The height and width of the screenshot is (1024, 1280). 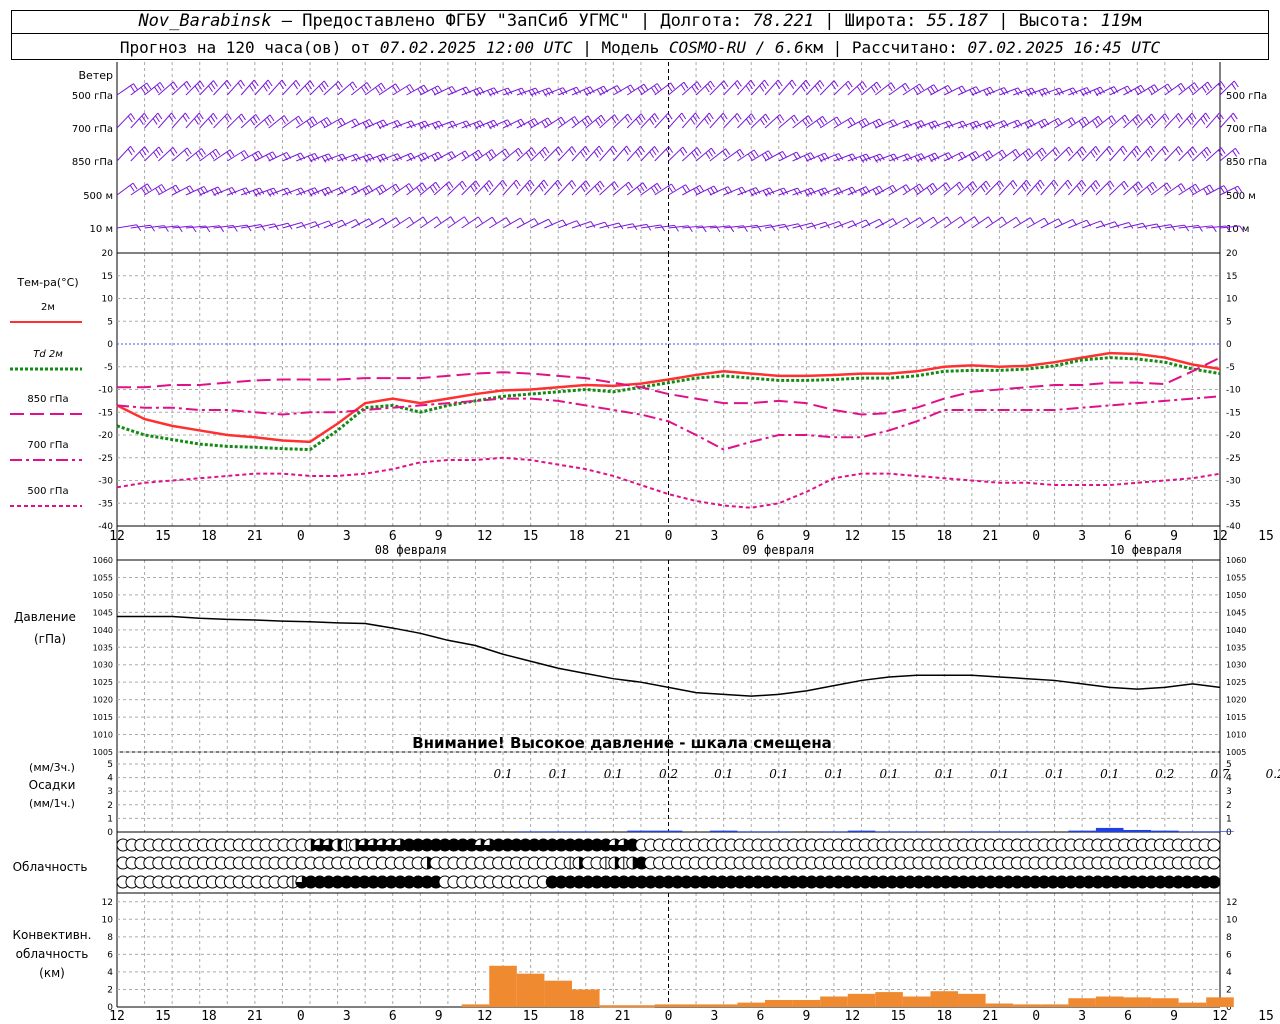 I want to click on longitude-value: 78.221, so click(x=783, y=21).